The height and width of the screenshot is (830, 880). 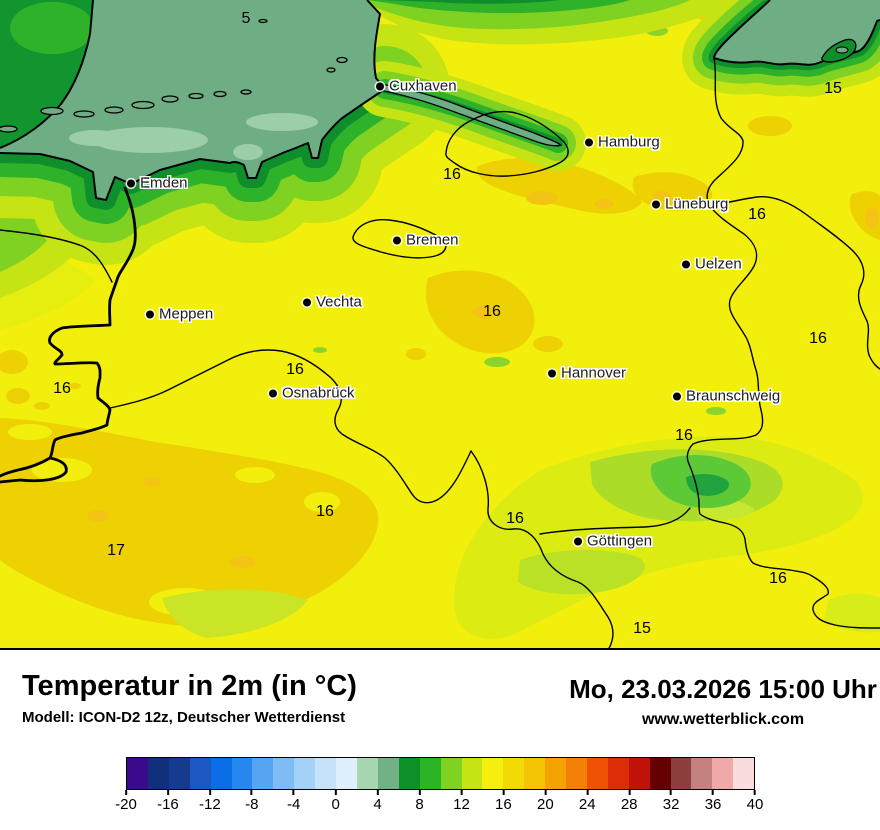 What do you see at coordinates (755, 802) in the screenshot?
I see `colorbar-tick-label: 40` at bounding box center [755, 802].